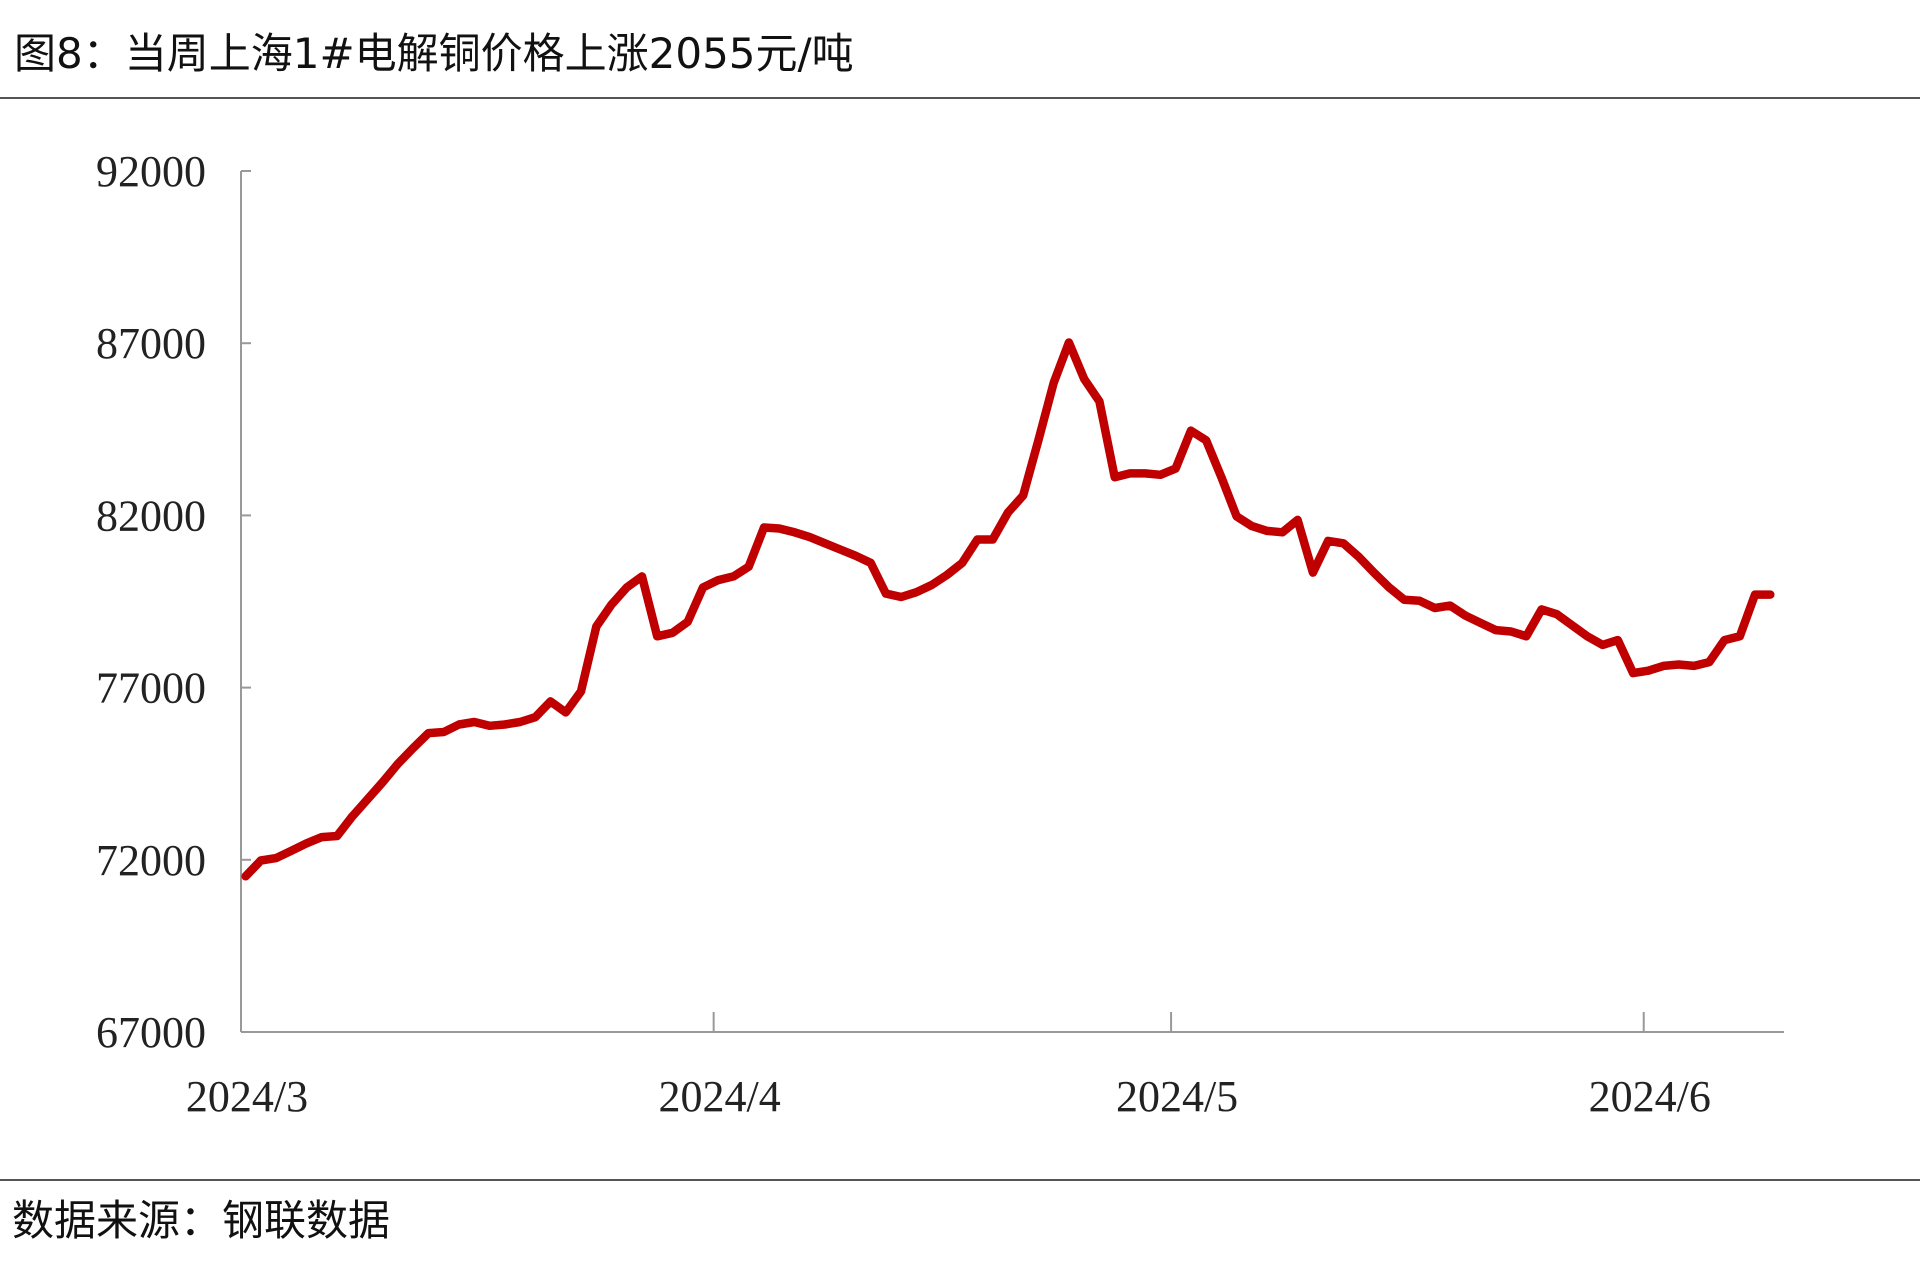  I want to click on y-tick-label: 87000, so click(151, 343).